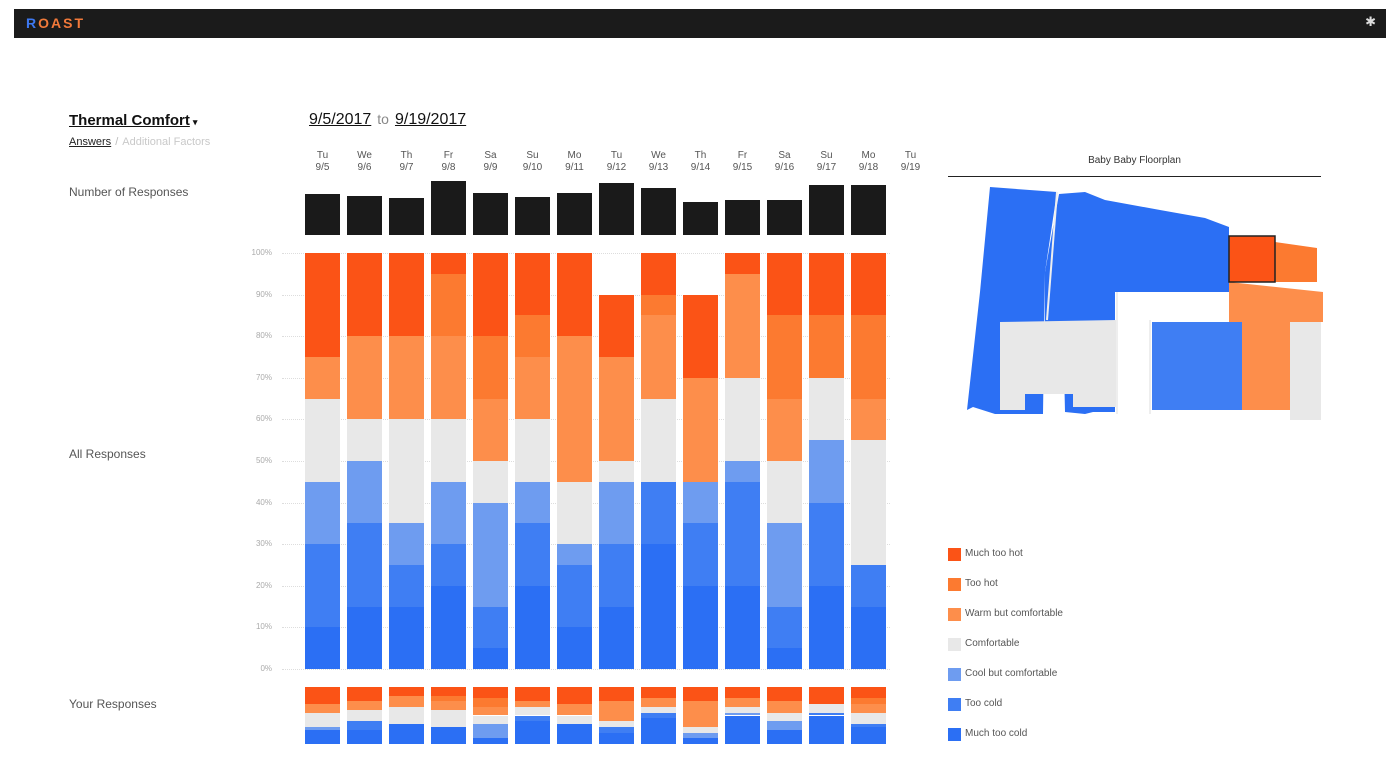  I want to click on tab-additional-factors: Additional Factors, so click(166, 142).